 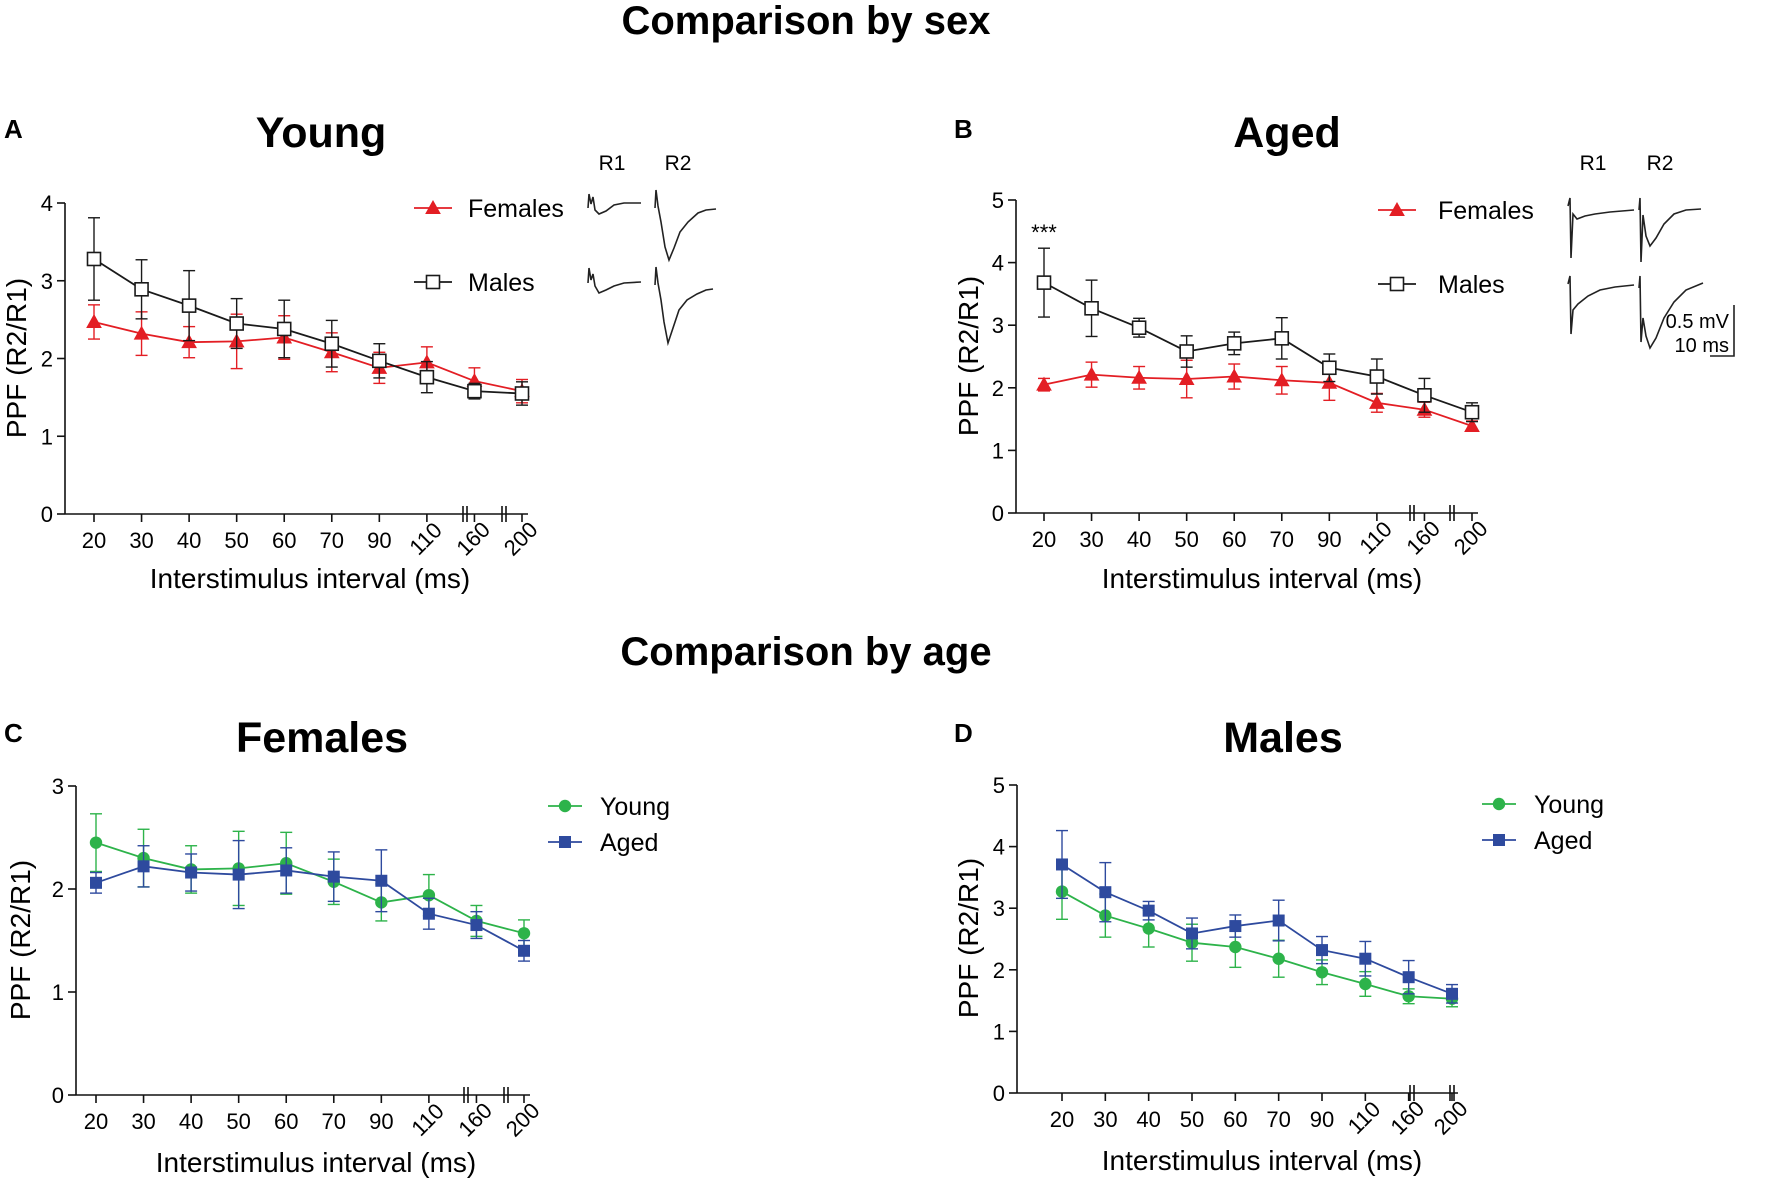 What do you see at coordinates (612, 163) in the screenshot?
I see `trace-label-r1: R1` at bounding box center [612, 163].